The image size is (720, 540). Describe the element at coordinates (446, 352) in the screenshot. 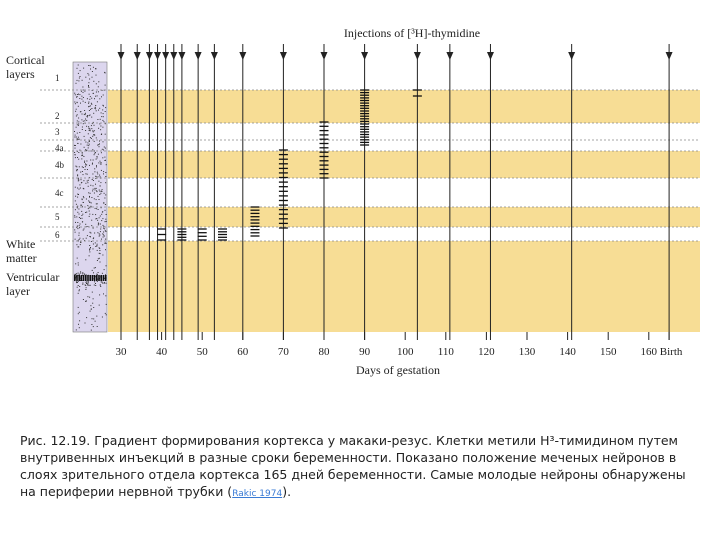

I see `x-tick-label: 110` at that location.